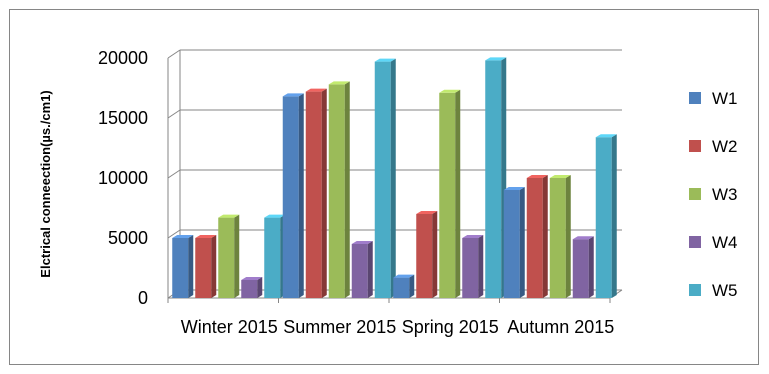 The image size is (769, 374). I want to click on legend-item: W4, so click(713, 242).